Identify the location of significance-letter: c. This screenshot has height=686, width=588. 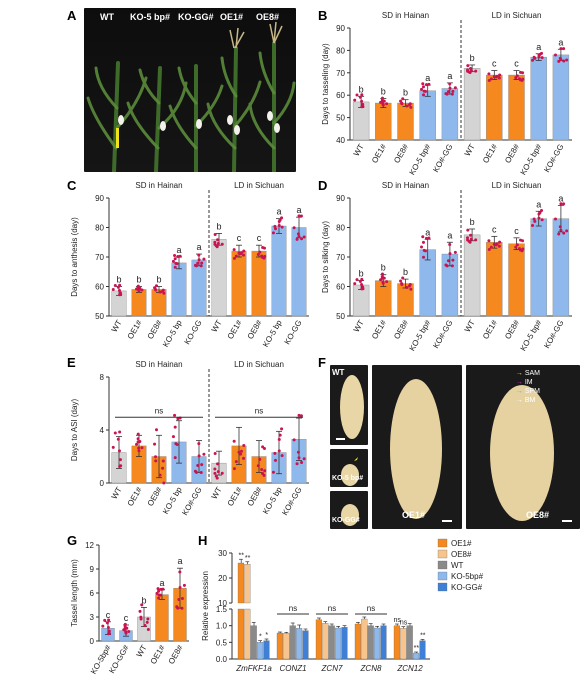
(494, 229).